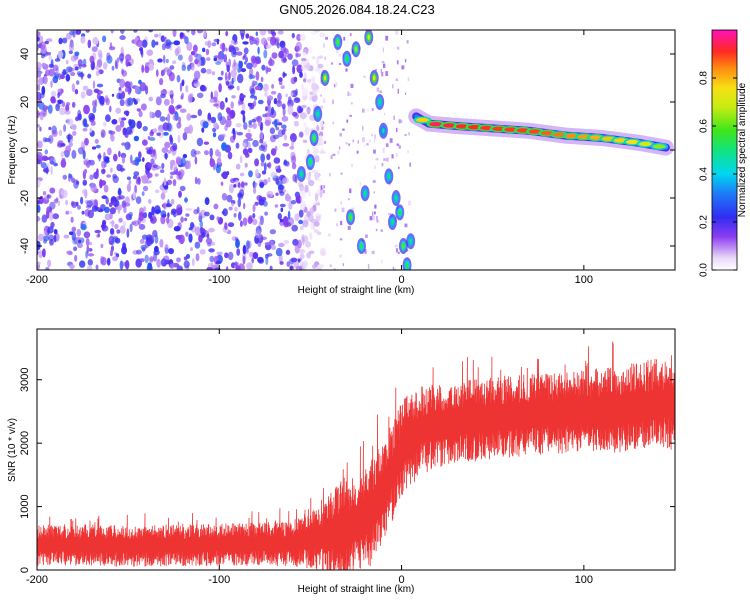 The height and width of the screenshot is (600, 750). Describe the element at coordinates (12, 450) in the screenshot. I see `snr-y-label: SNR (10 * v/v)` at that location.